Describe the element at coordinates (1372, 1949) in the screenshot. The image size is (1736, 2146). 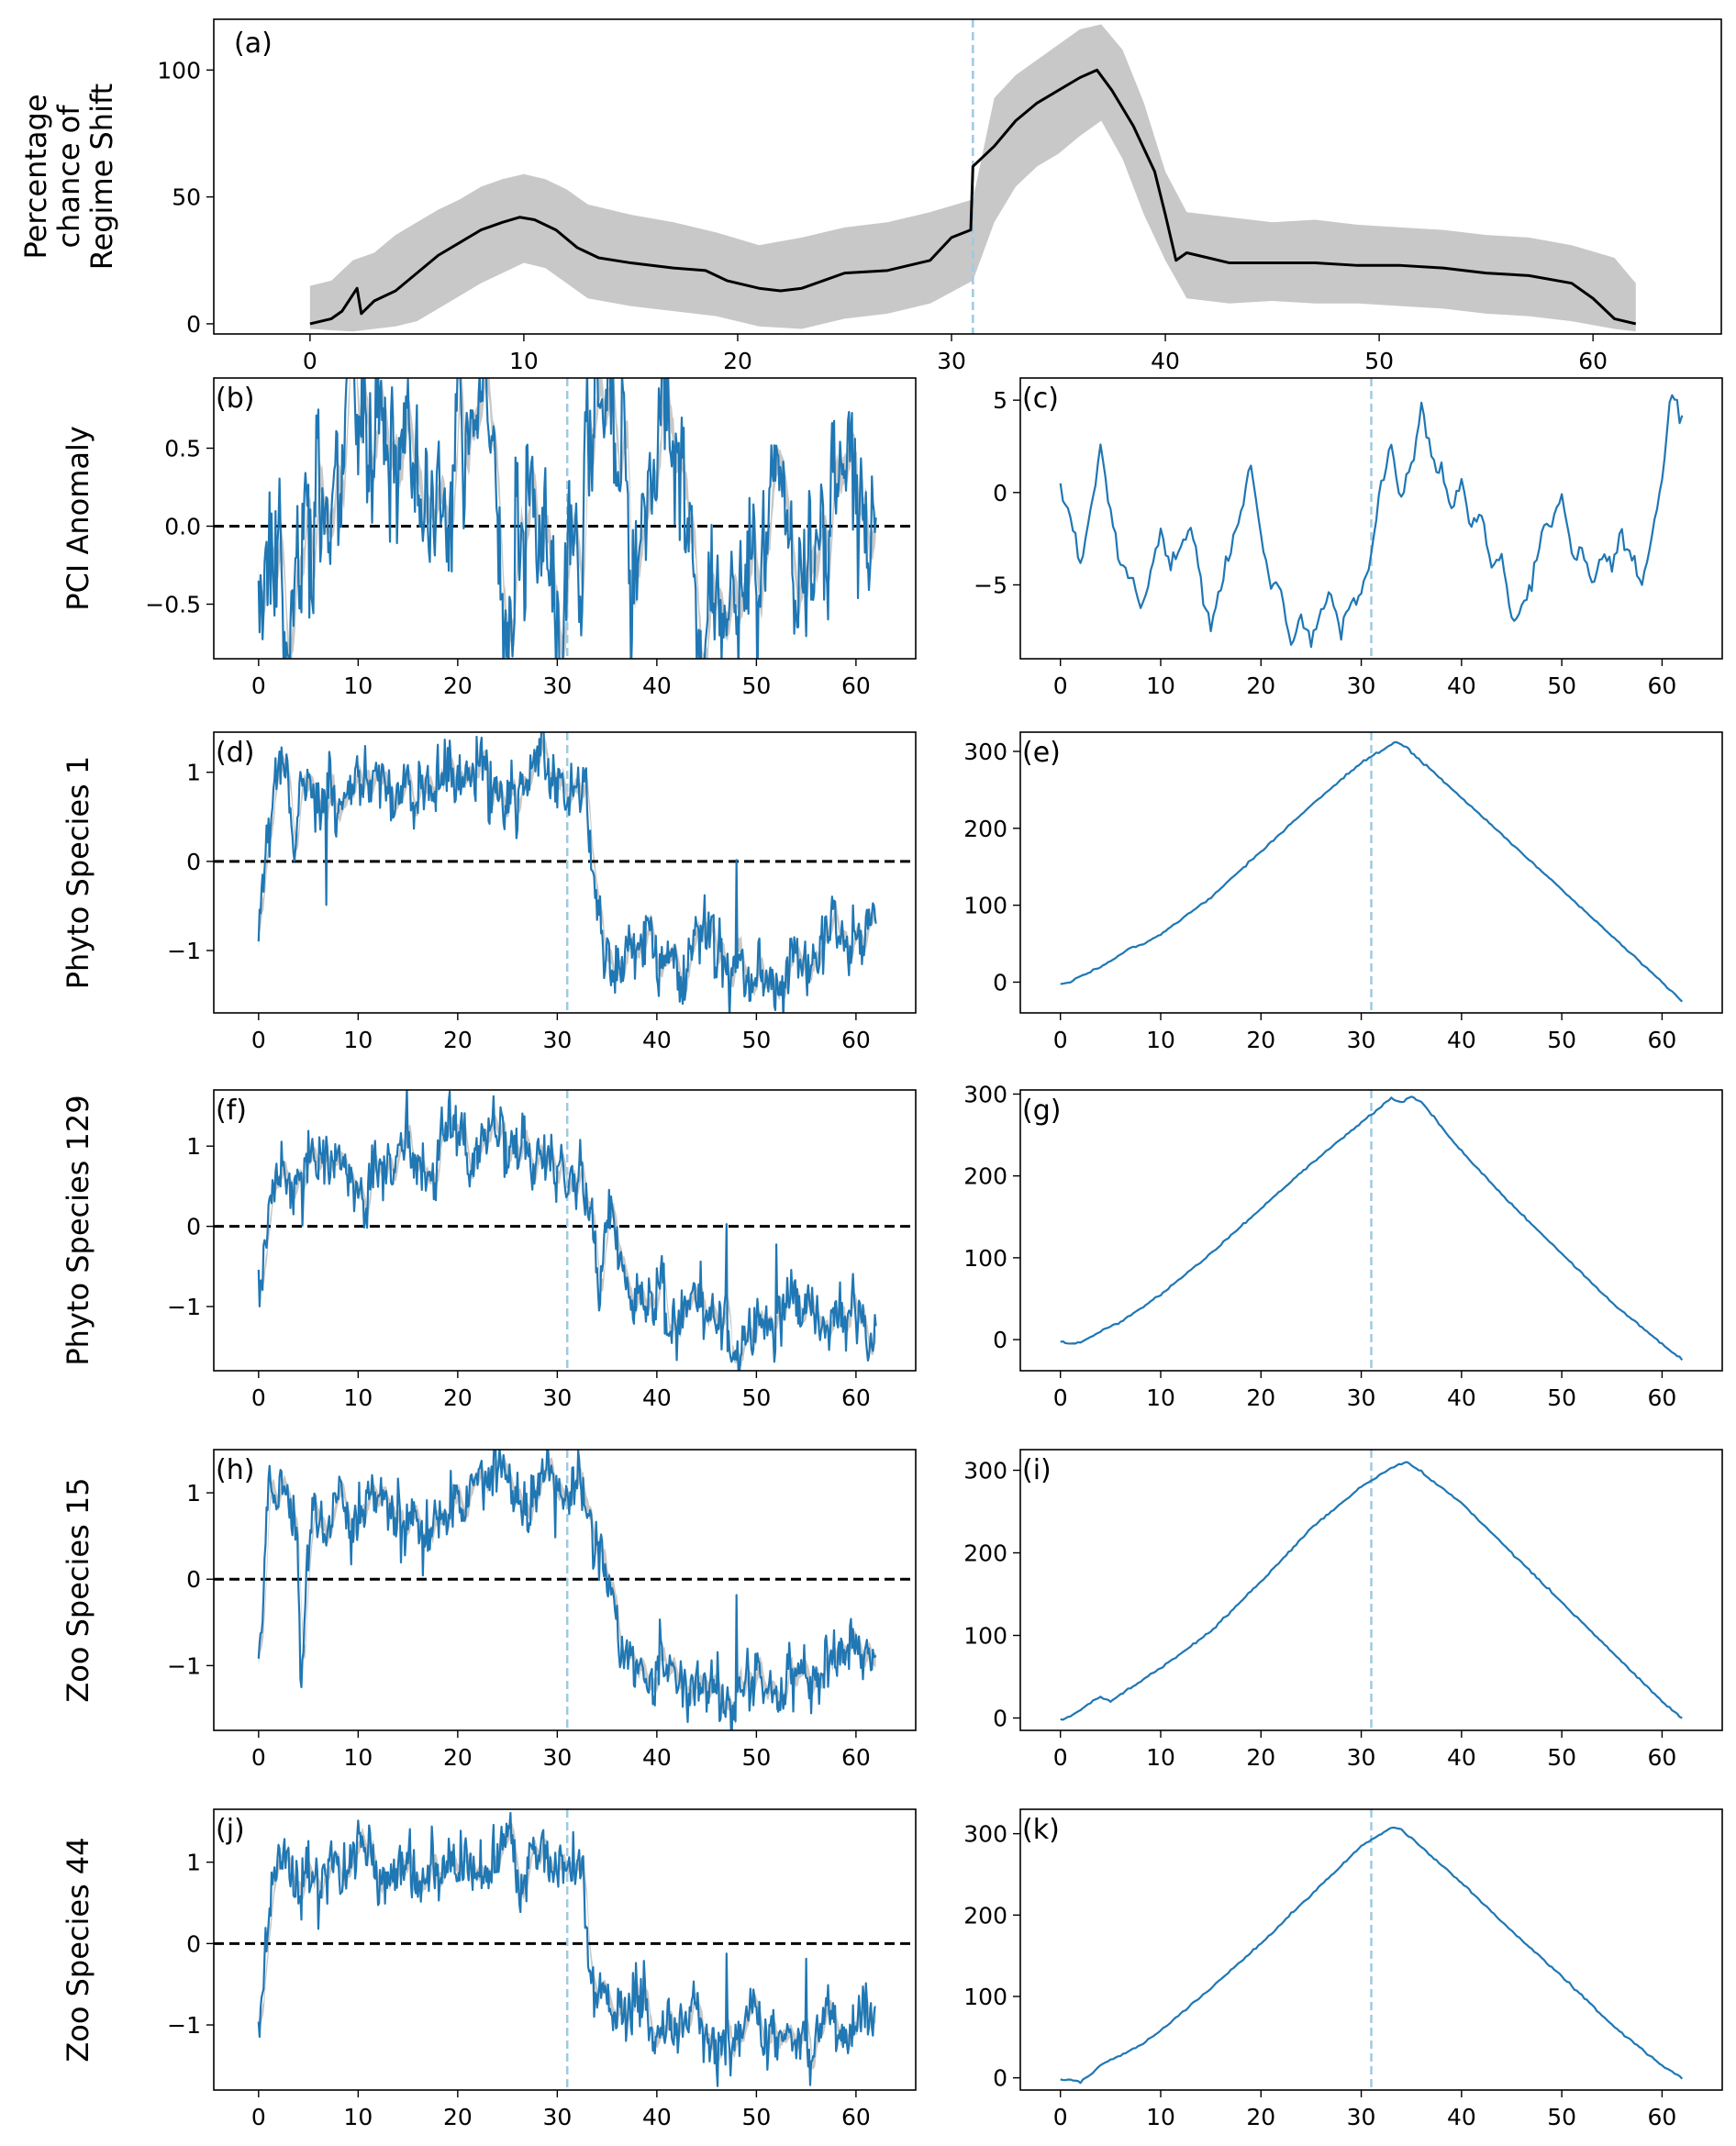
I see `plot-area-k` at that location.